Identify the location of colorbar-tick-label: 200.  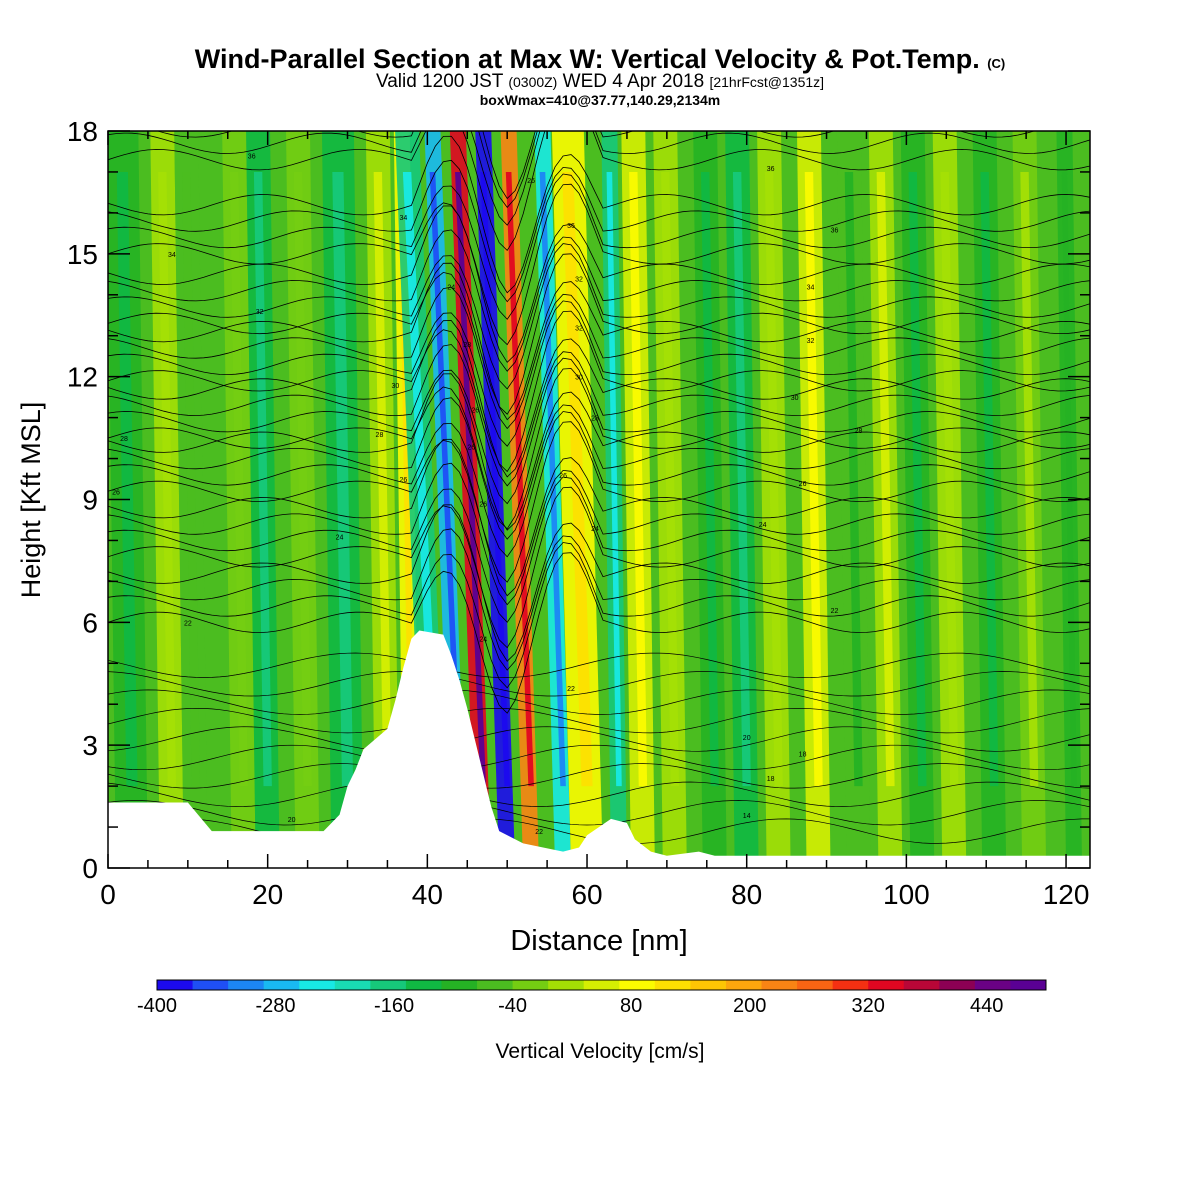
(749, 1006).